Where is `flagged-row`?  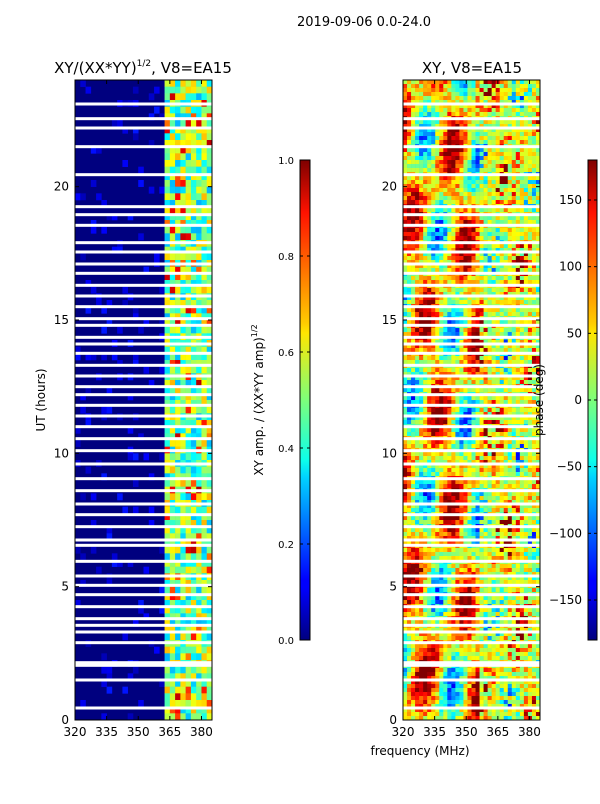 flagged-row is located at coordinates (143, 118).